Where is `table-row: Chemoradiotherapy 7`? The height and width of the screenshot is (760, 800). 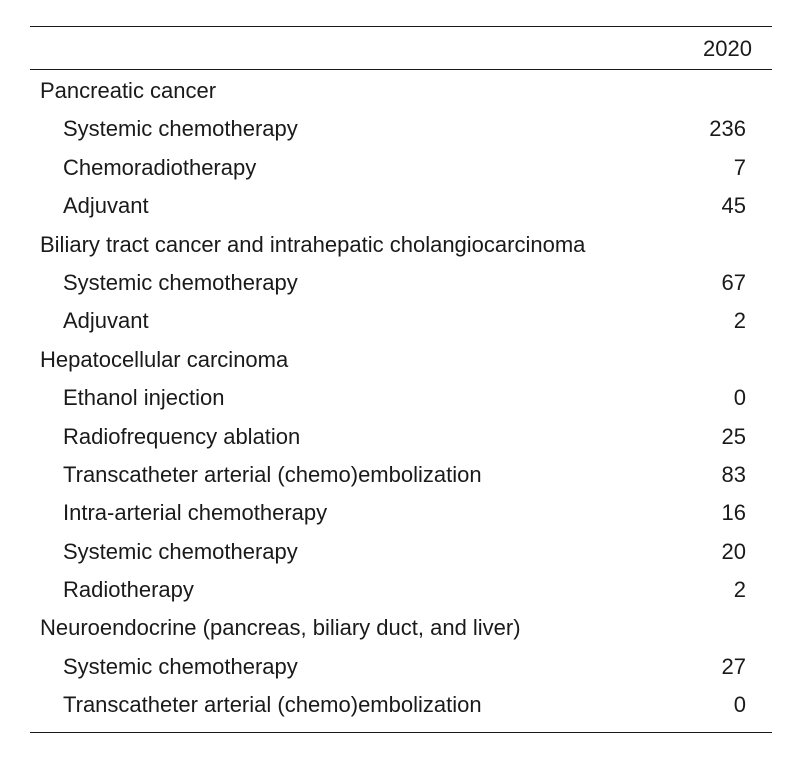
table-row: Chemoradiotherapy 7 is located at coordinates (401, 168).